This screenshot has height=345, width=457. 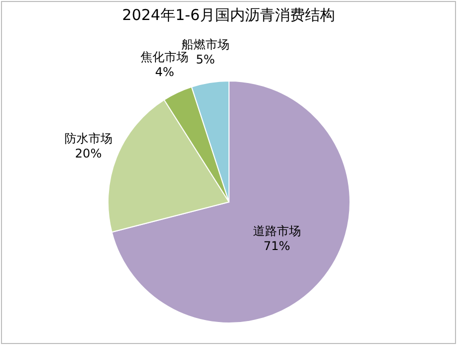 I want to click on chart-title: 2024年1-6月国内沥青消费结构, so click(x=228, y=15).